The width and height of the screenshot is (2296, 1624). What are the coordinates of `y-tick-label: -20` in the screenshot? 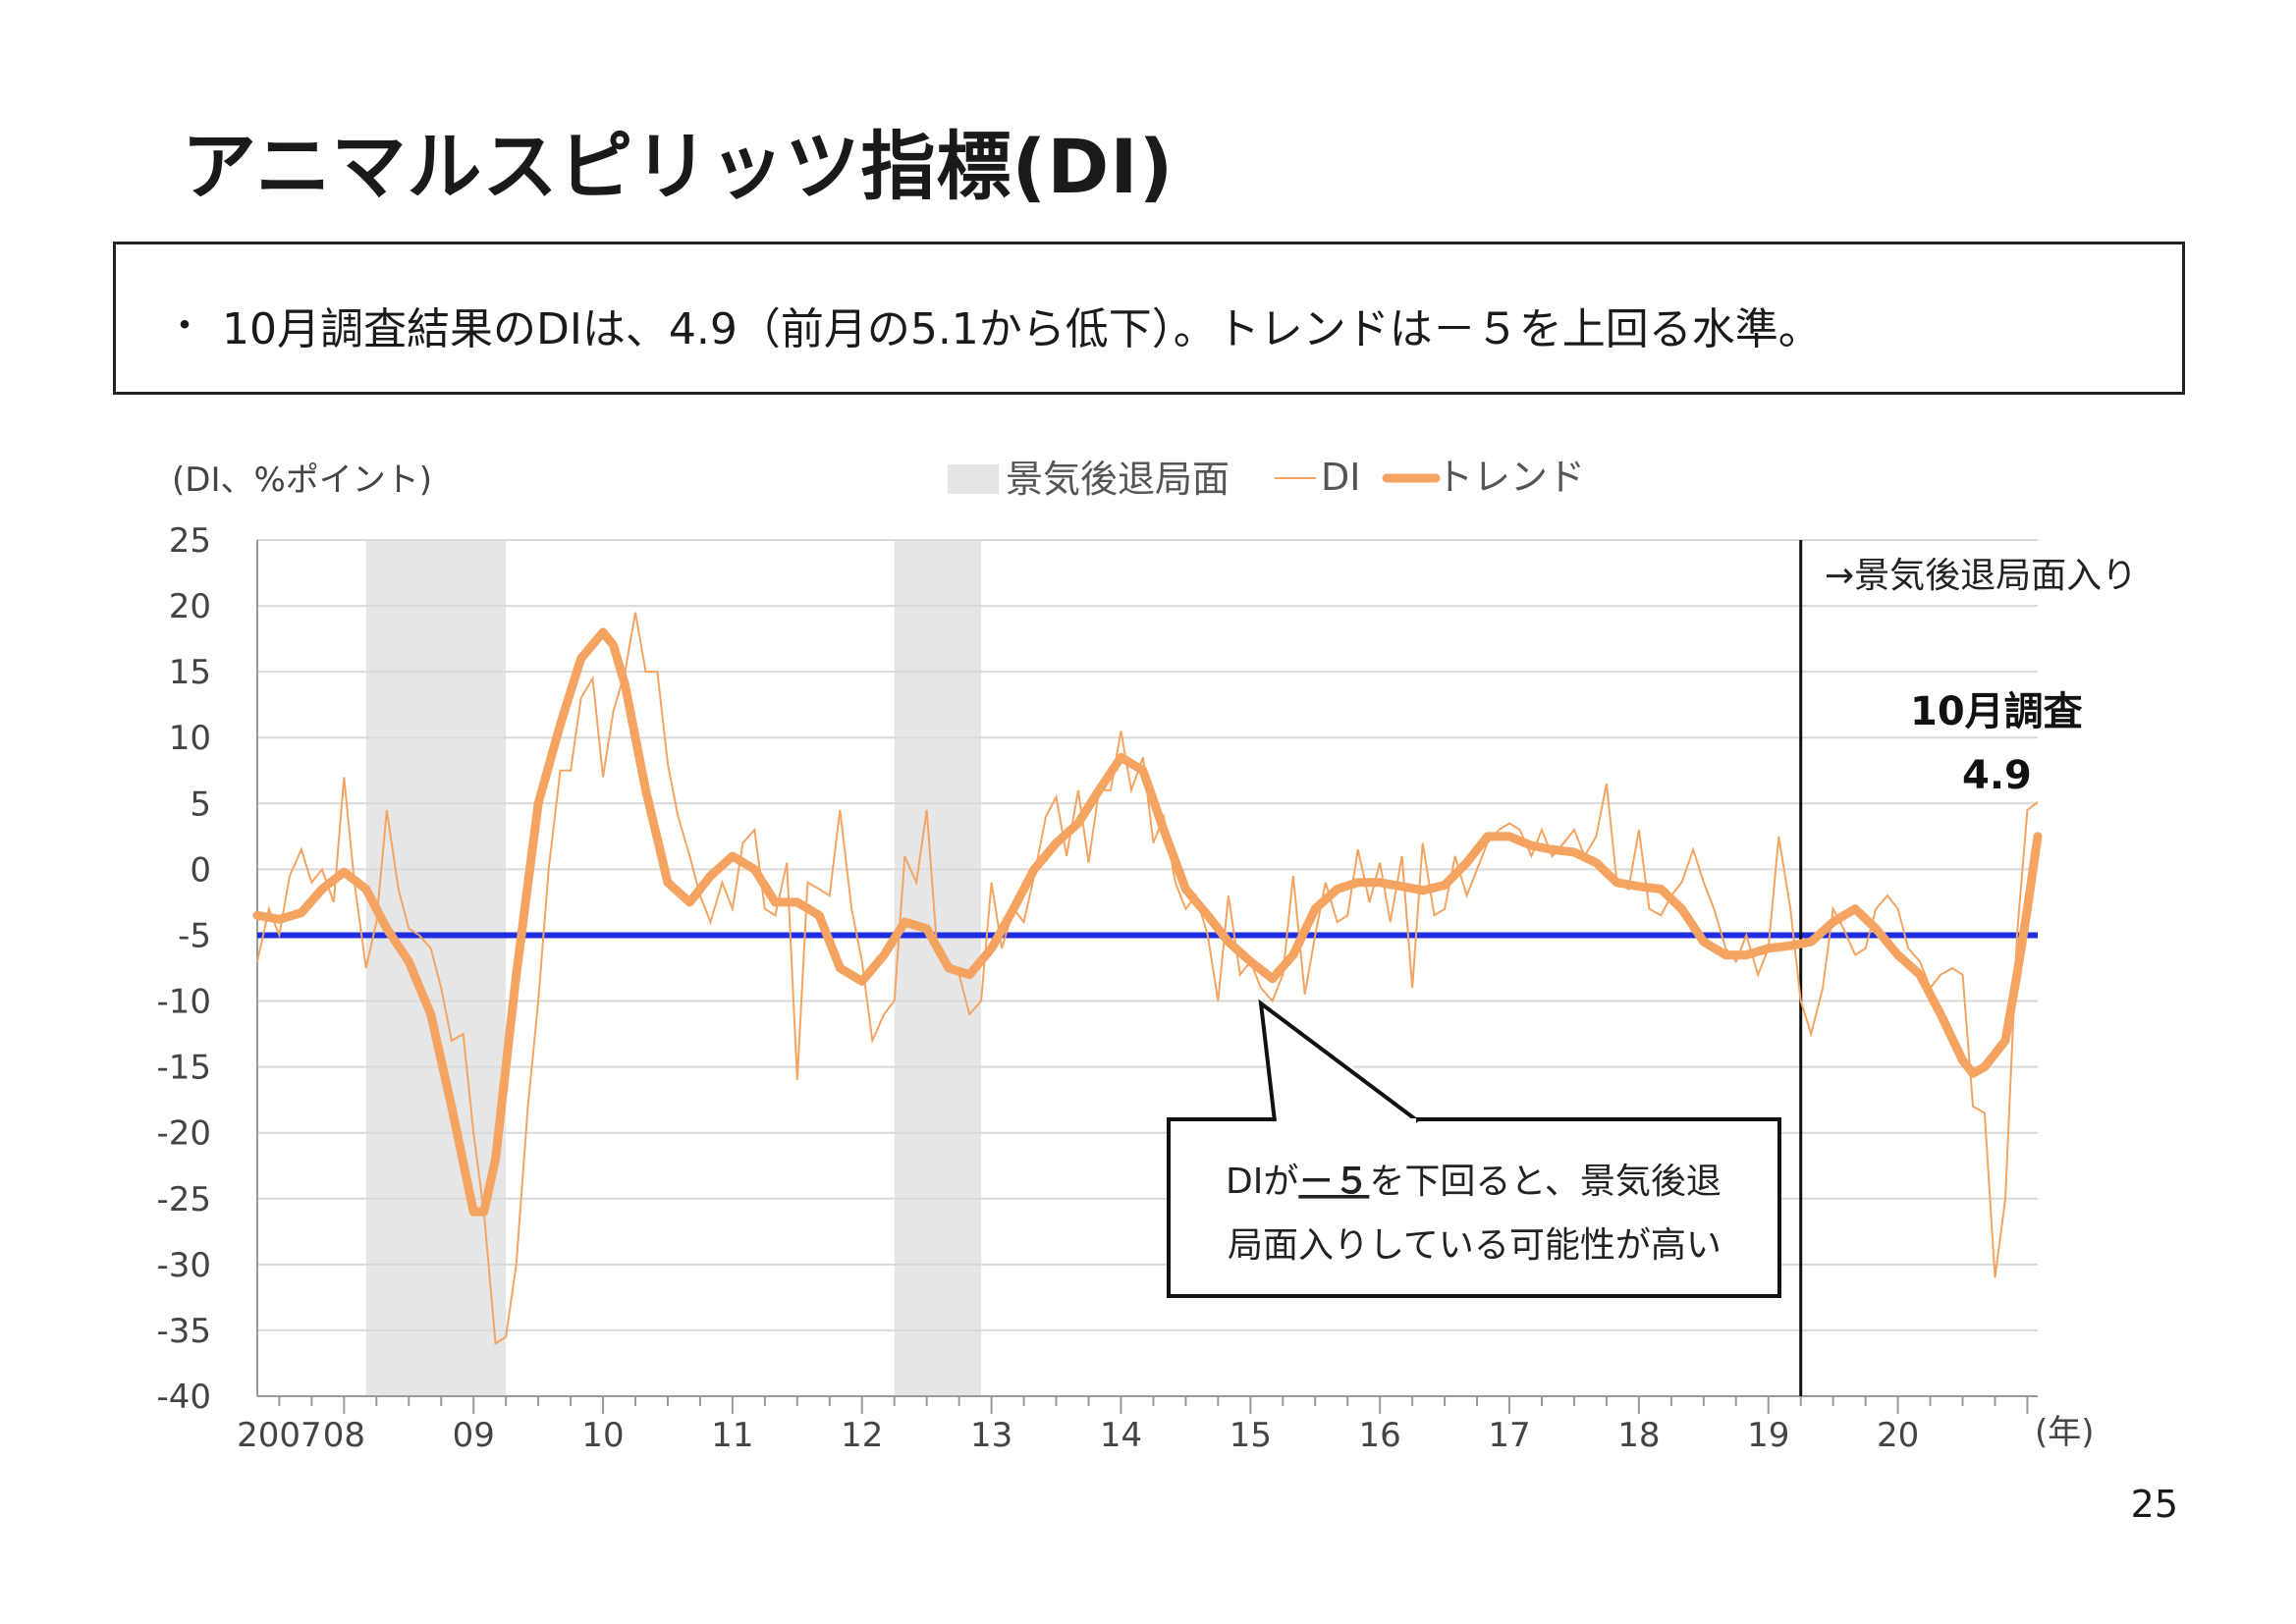 It's located at (183, 1134).